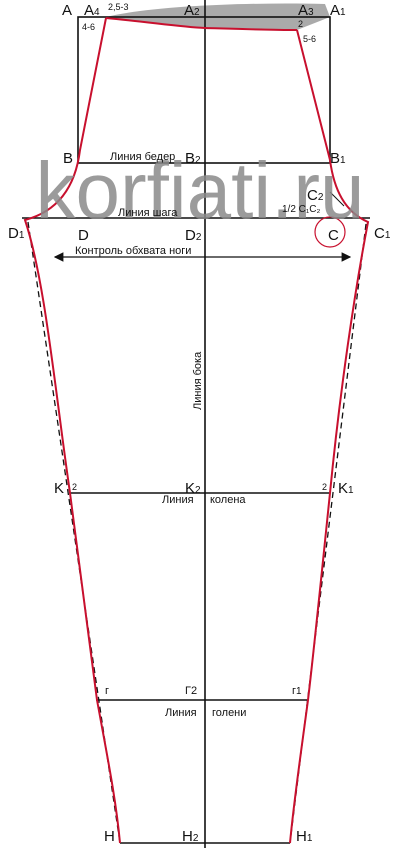 The width and height of the screenshot is (400, 848). Describe the element at coordinates (193, 158) in the screenshot. I see `point: B2` at that location.